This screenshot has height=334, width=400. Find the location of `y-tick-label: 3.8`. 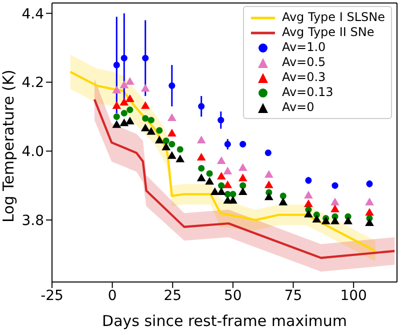

y-tick-label: 3.8 is located at coordinates (33, 220).